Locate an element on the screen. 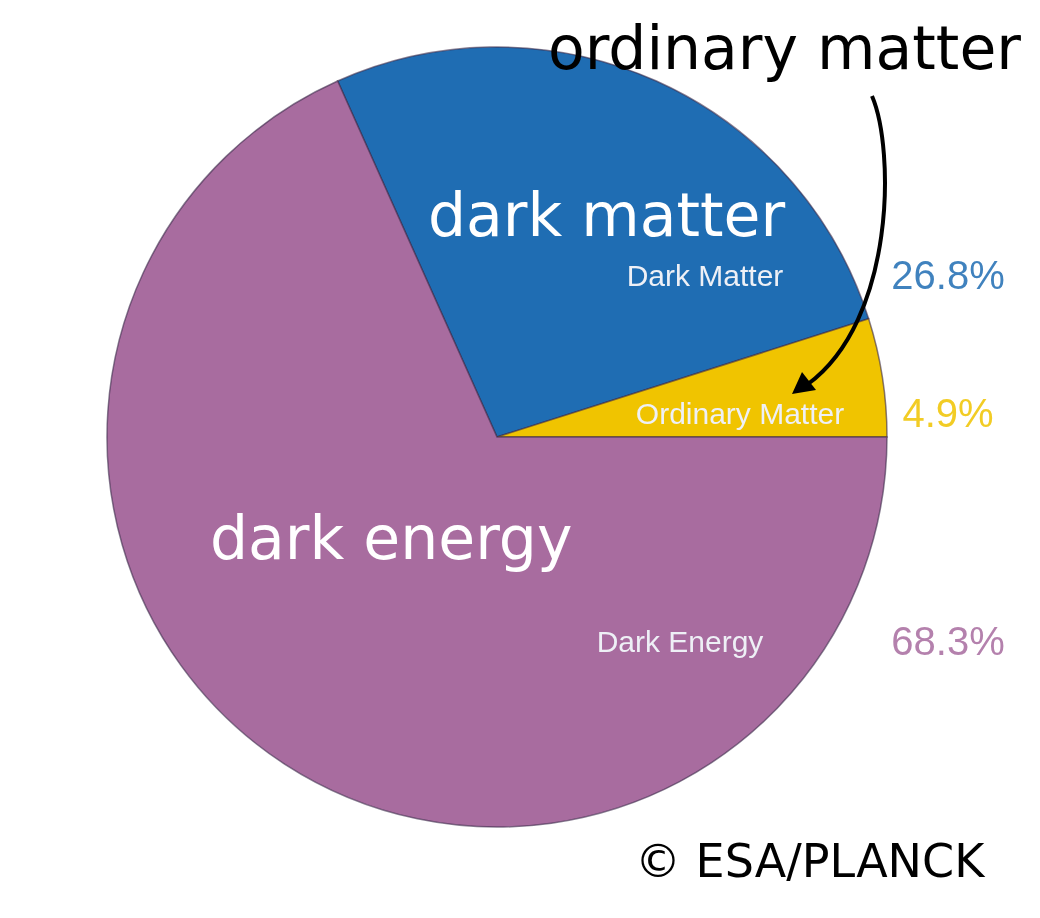 The image size is (1040, 918). data-label: 26.8% is located at coordinates (948, 275).